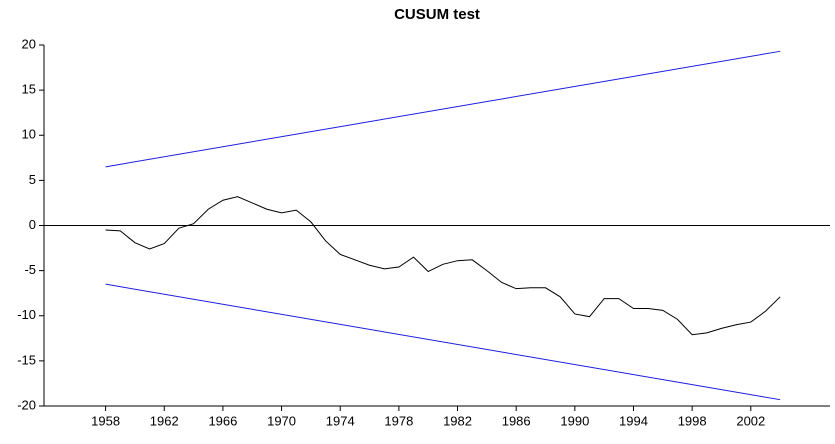 Image resolution: width=835 pixels, height=444 pixels. What do you see at coordinates (26, 404) in the screenshot?
I see `y-tick-label: -20` at bounding box center [26, 404].